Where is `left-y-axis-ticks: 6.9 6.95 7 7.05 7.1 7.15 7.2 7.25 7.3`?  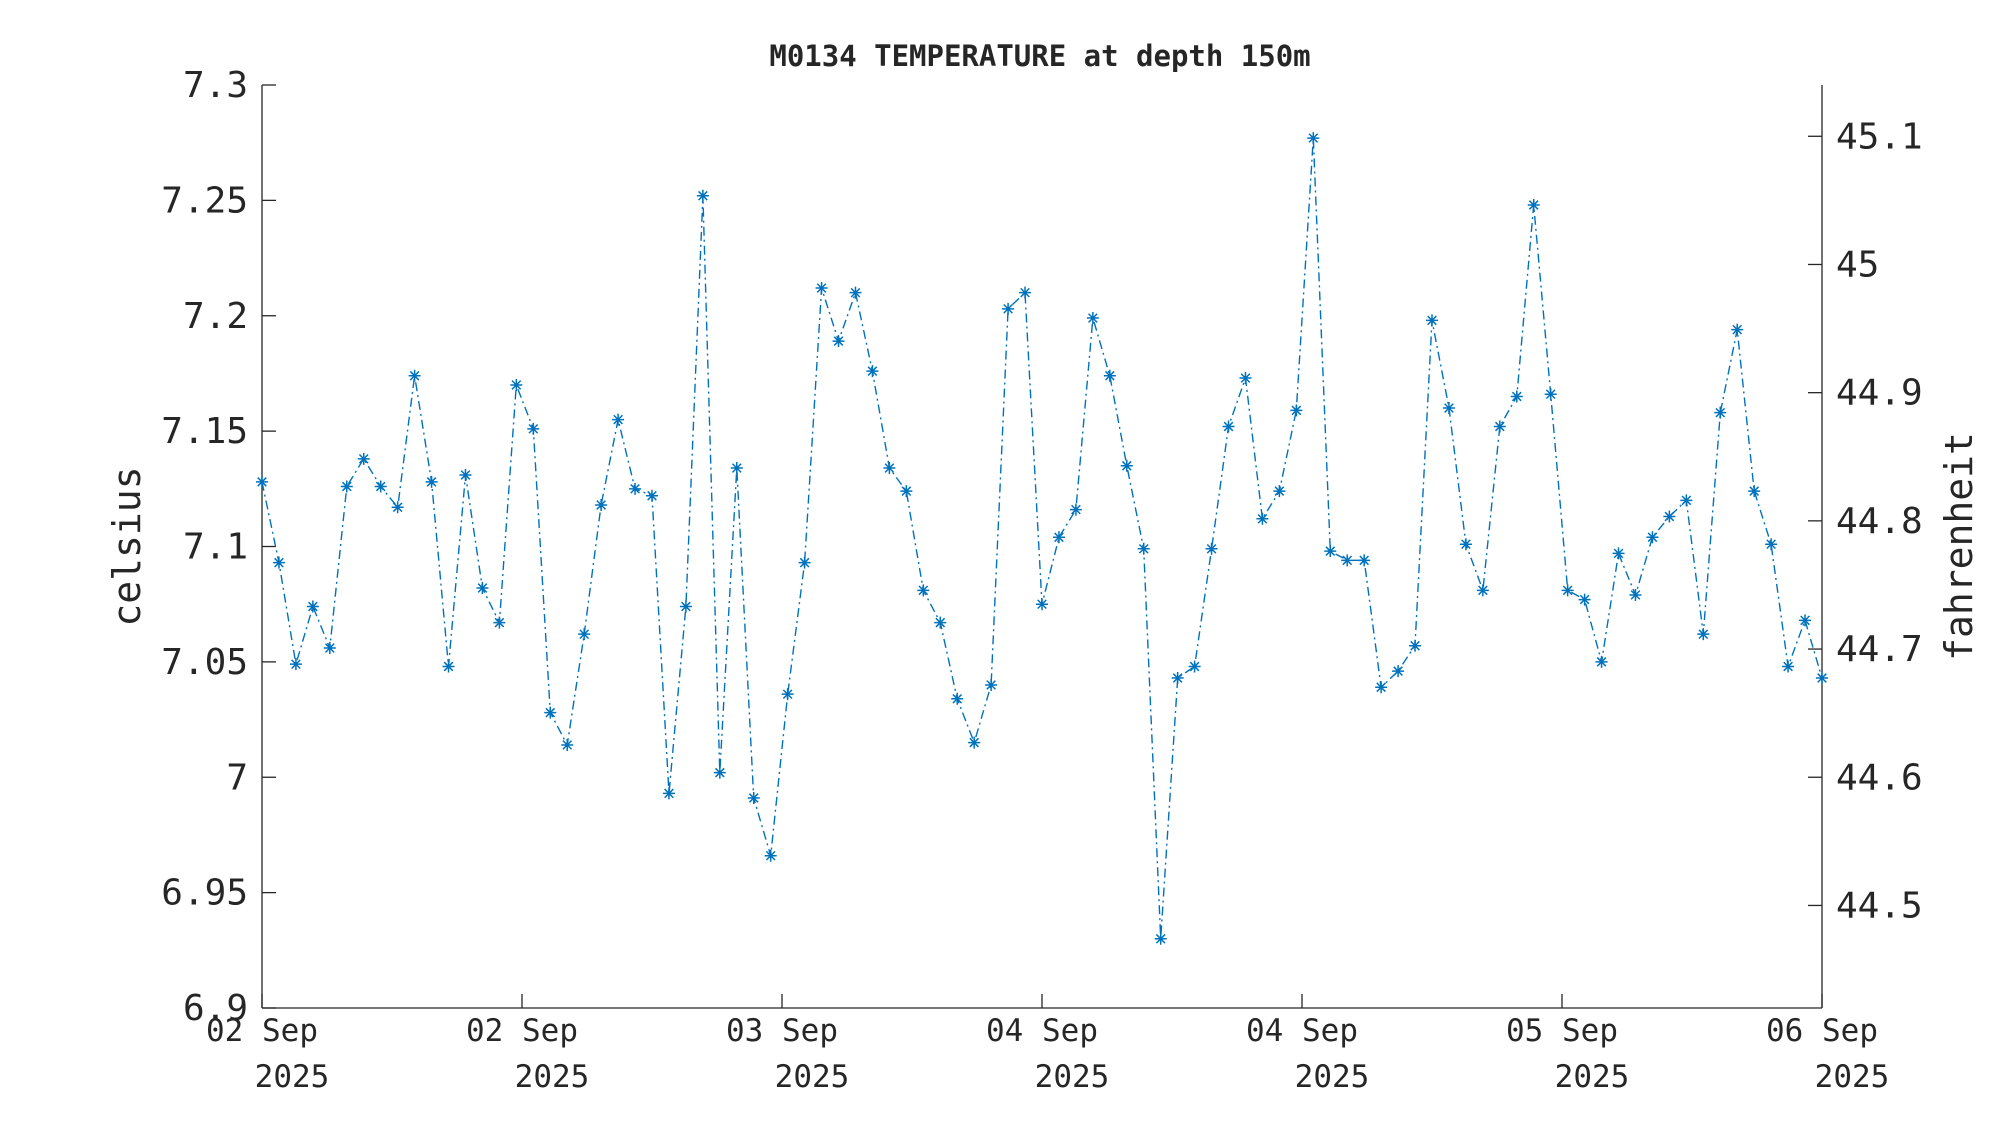
left-y-axis-ticks: 6.9 6.95 7 7.05 7.1 7.15 7.2 7.25 7.3 is located at coordinates (218, 547).